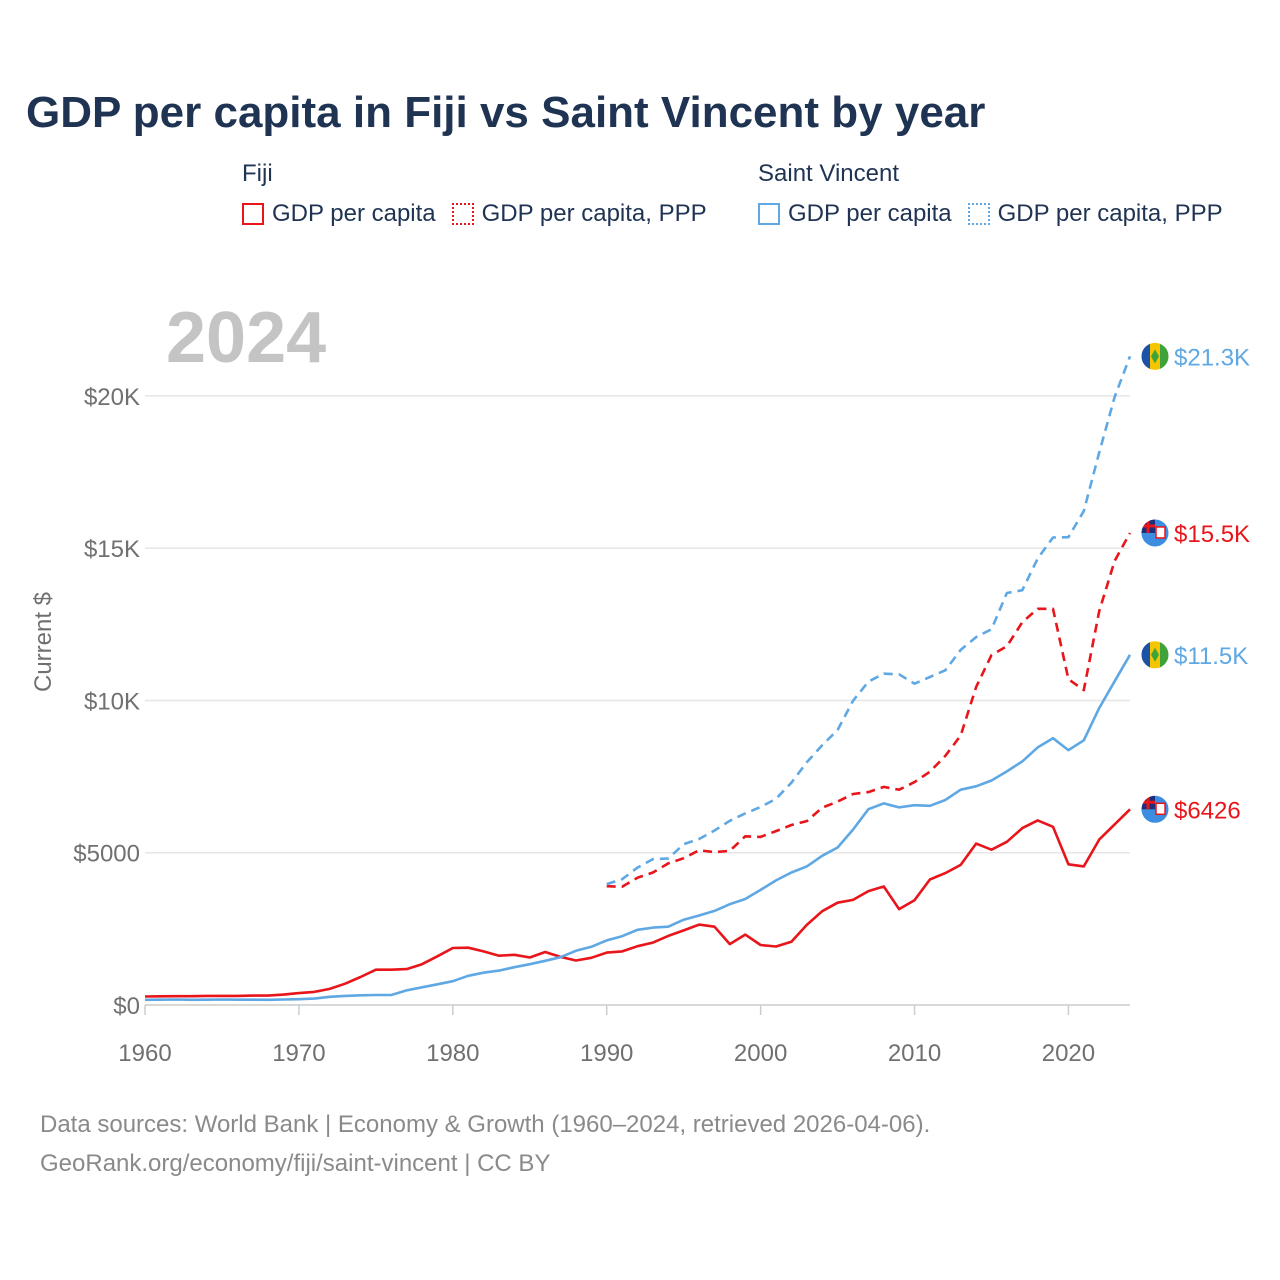  Describe the element at coordinates (106, 854) in the screenshot. I see `y-tick-label: $5000` at that location.